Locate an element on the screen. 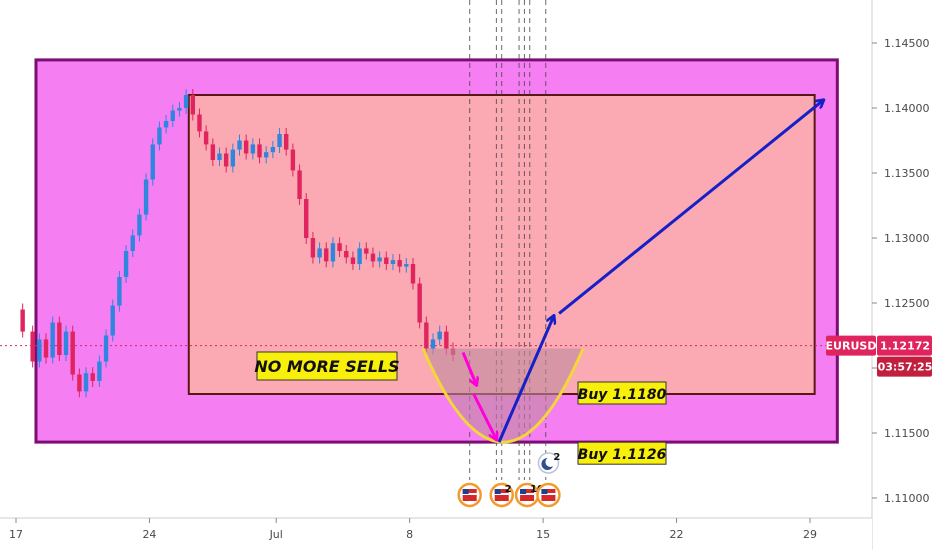  moon-event-icon: 2 is located at coordinates (548, 463).